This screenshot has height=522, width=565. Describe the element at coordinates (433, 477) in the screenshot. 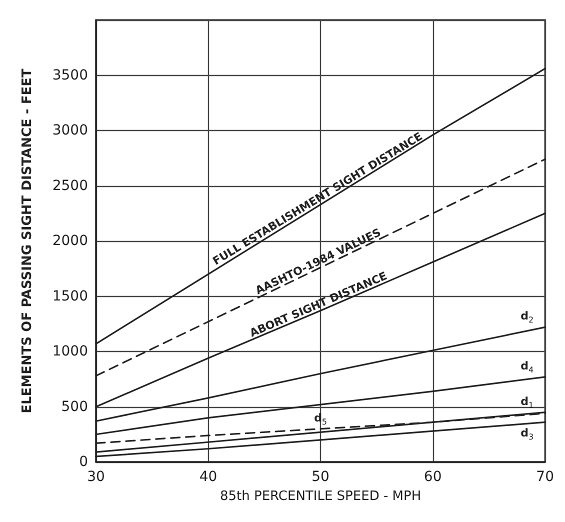

I see `x-tick-label: 60` at that location.